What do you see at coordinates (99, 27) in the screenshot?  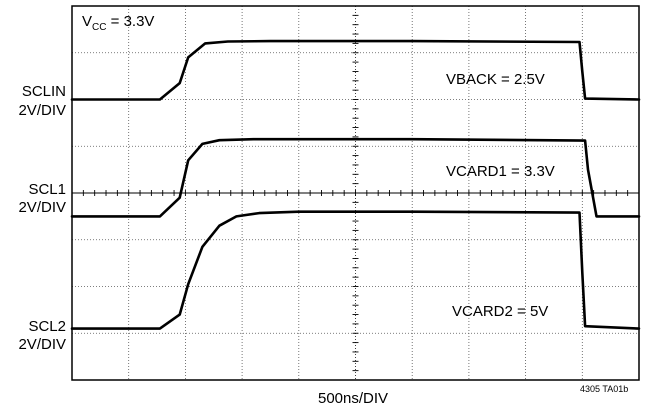 I see `vcc-subscript: CC` at bounding box center [99, 27].